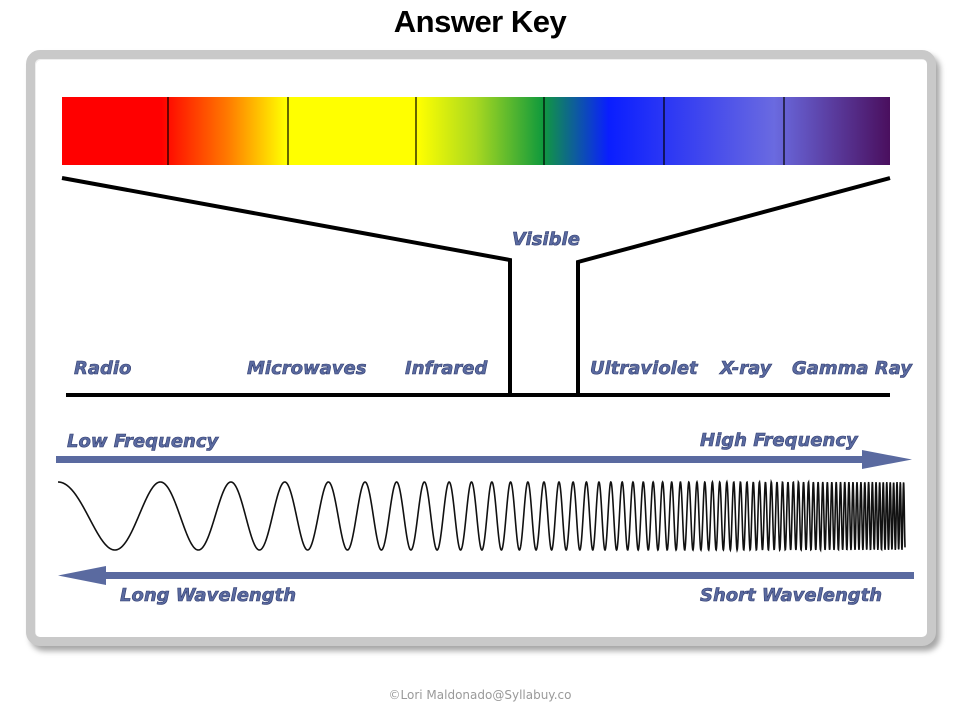  I want to click on band-label-infrared: Infrared, so click(446, 368).